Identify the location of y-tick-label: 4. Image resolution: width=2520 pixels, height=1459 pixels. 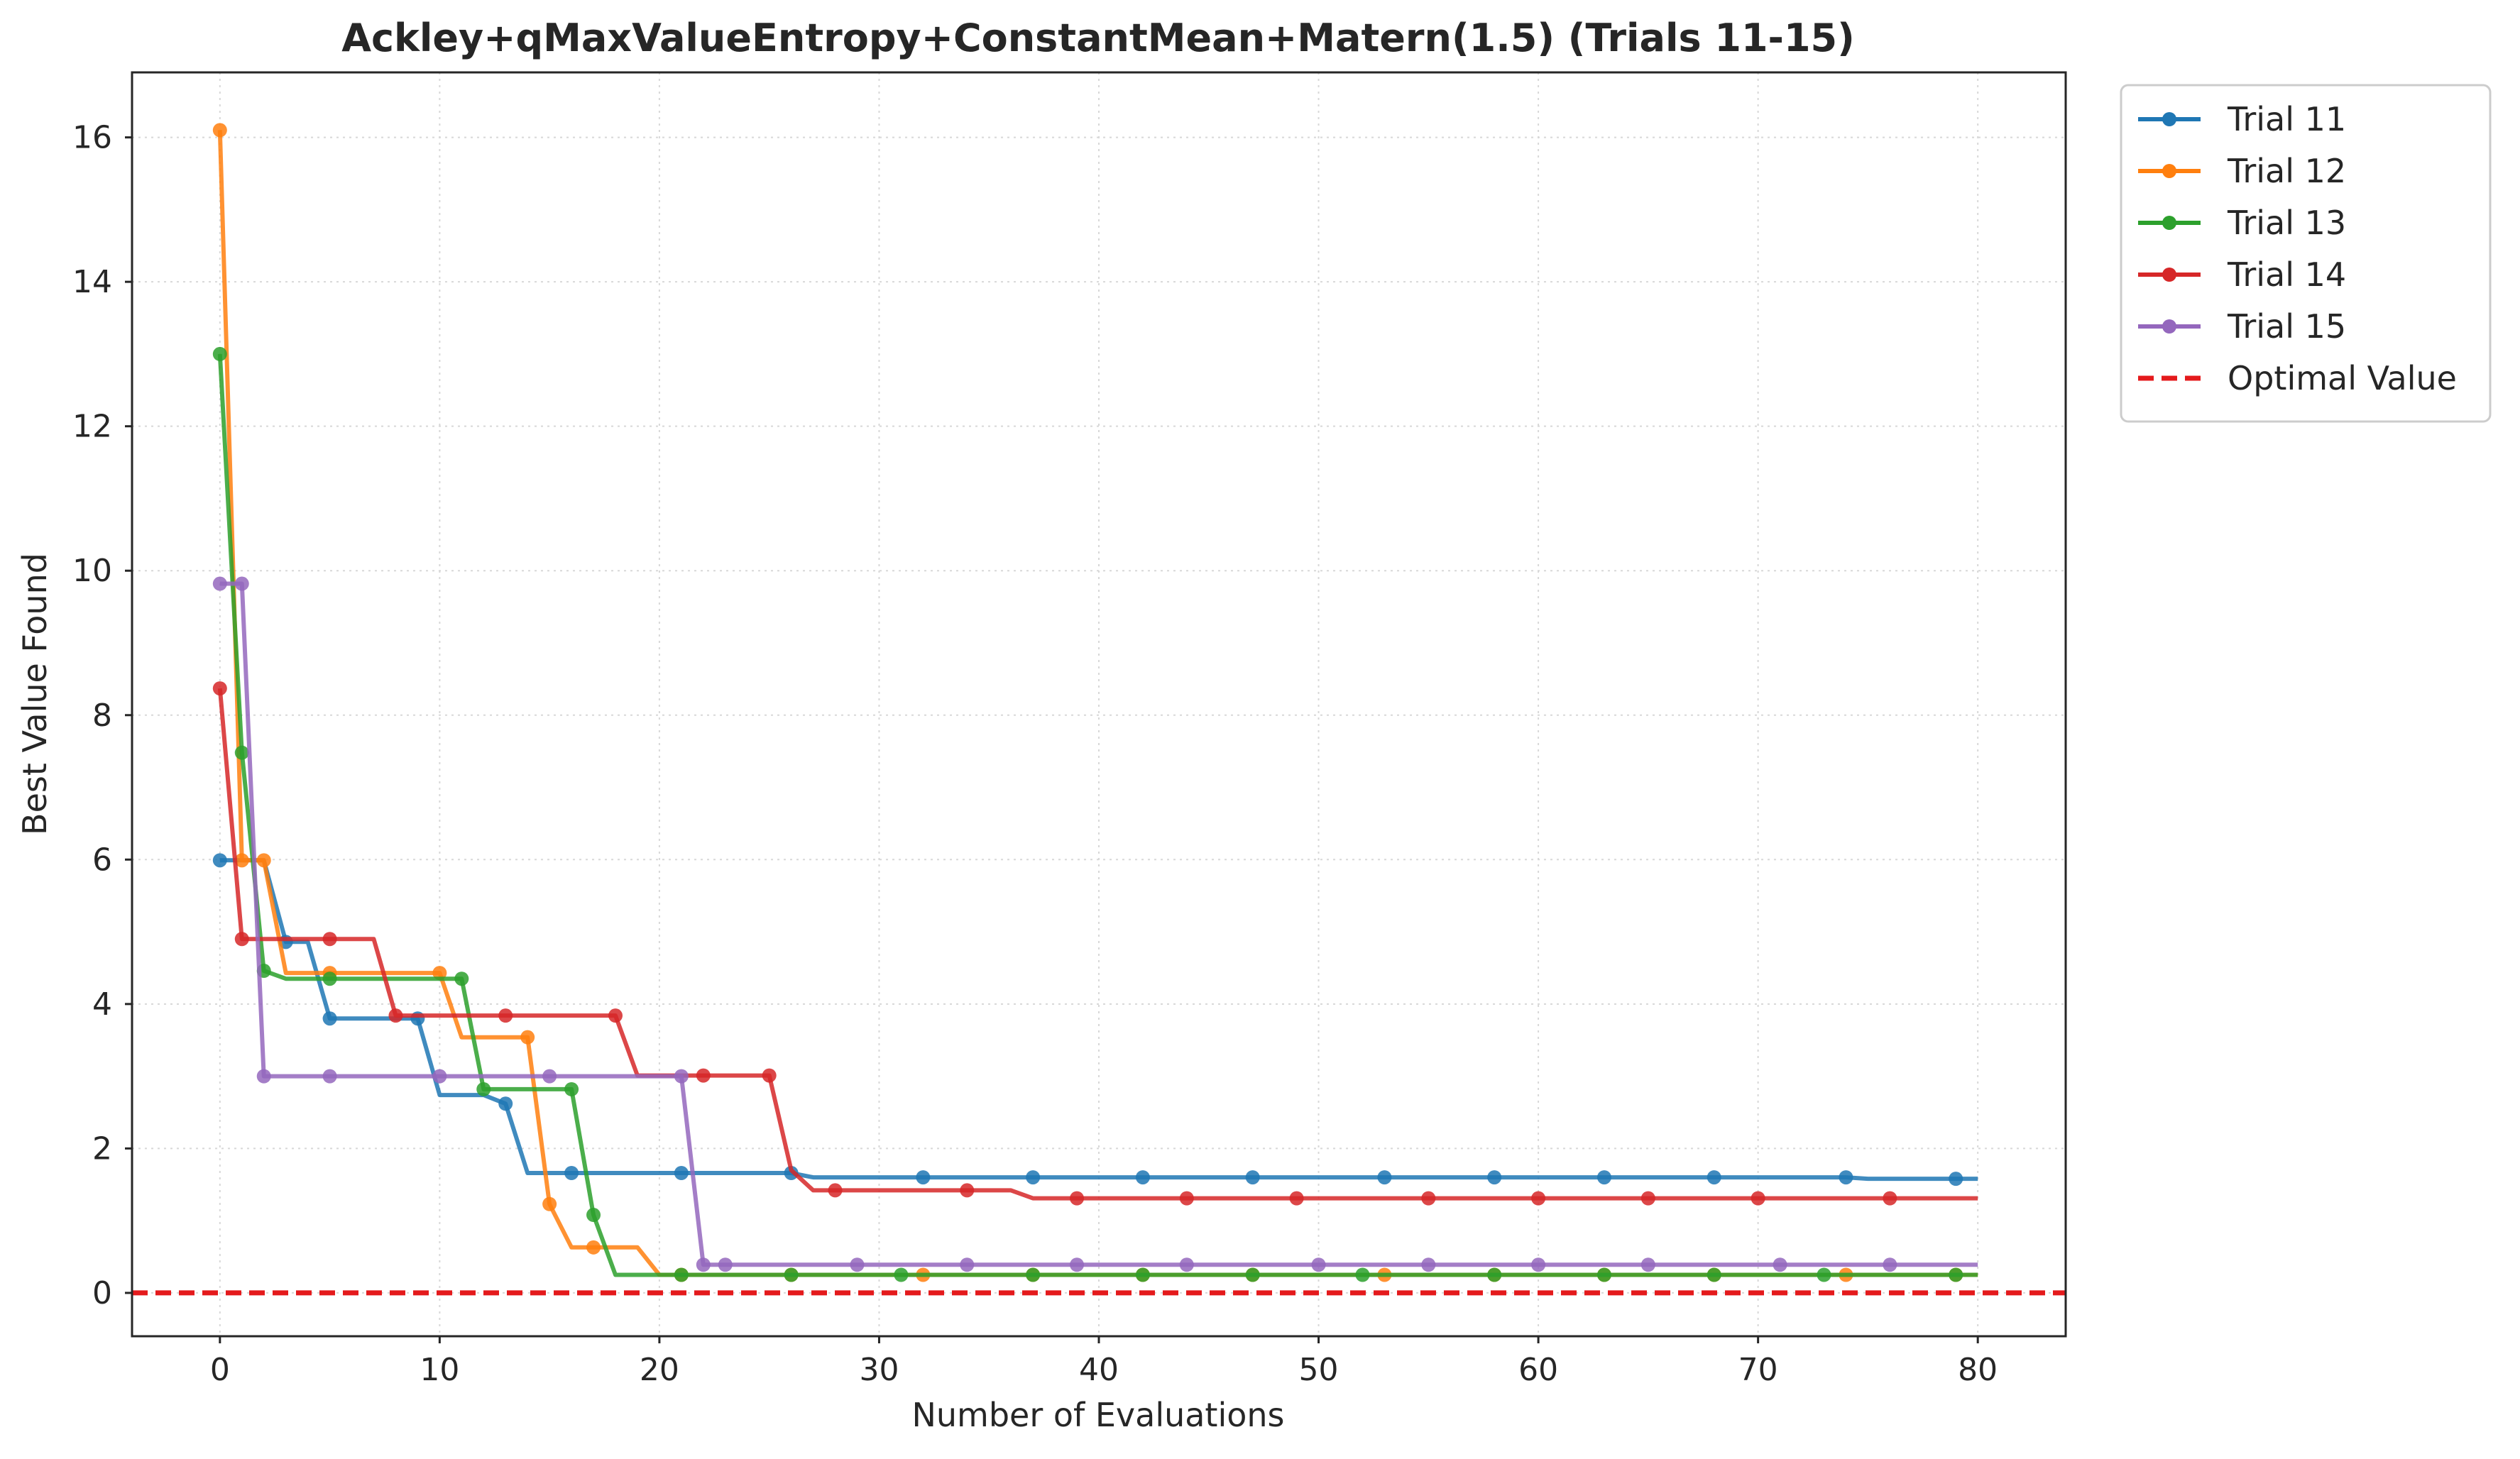
(102, 1004).